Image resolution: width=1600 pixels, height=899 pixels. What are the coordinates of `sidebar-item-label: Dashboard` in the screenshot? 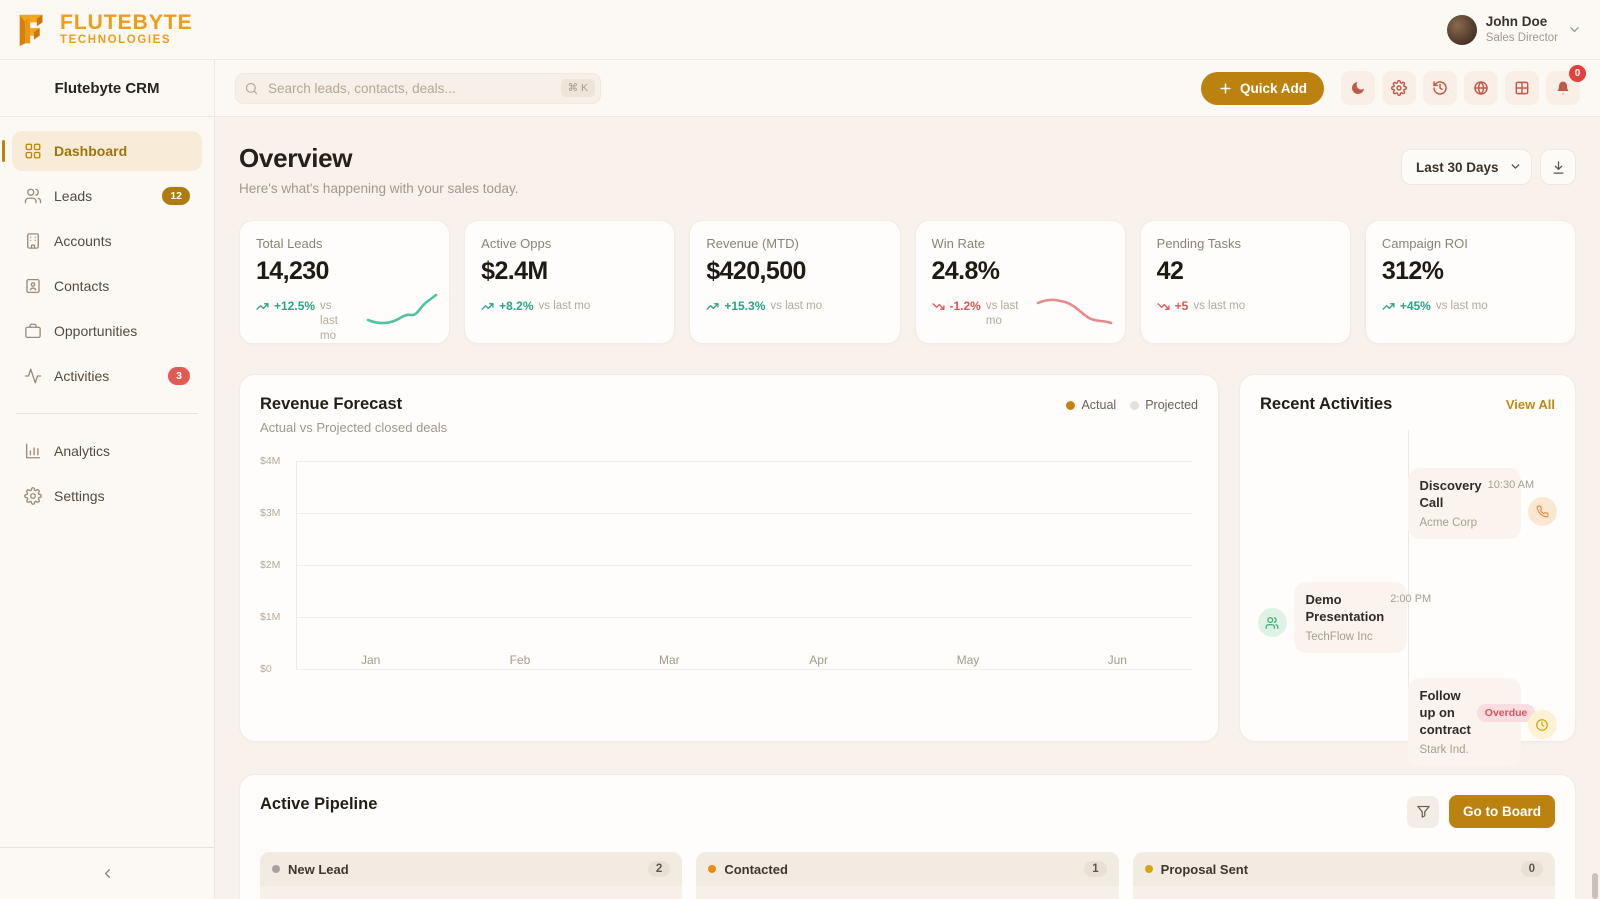 It's located at (91, 151).